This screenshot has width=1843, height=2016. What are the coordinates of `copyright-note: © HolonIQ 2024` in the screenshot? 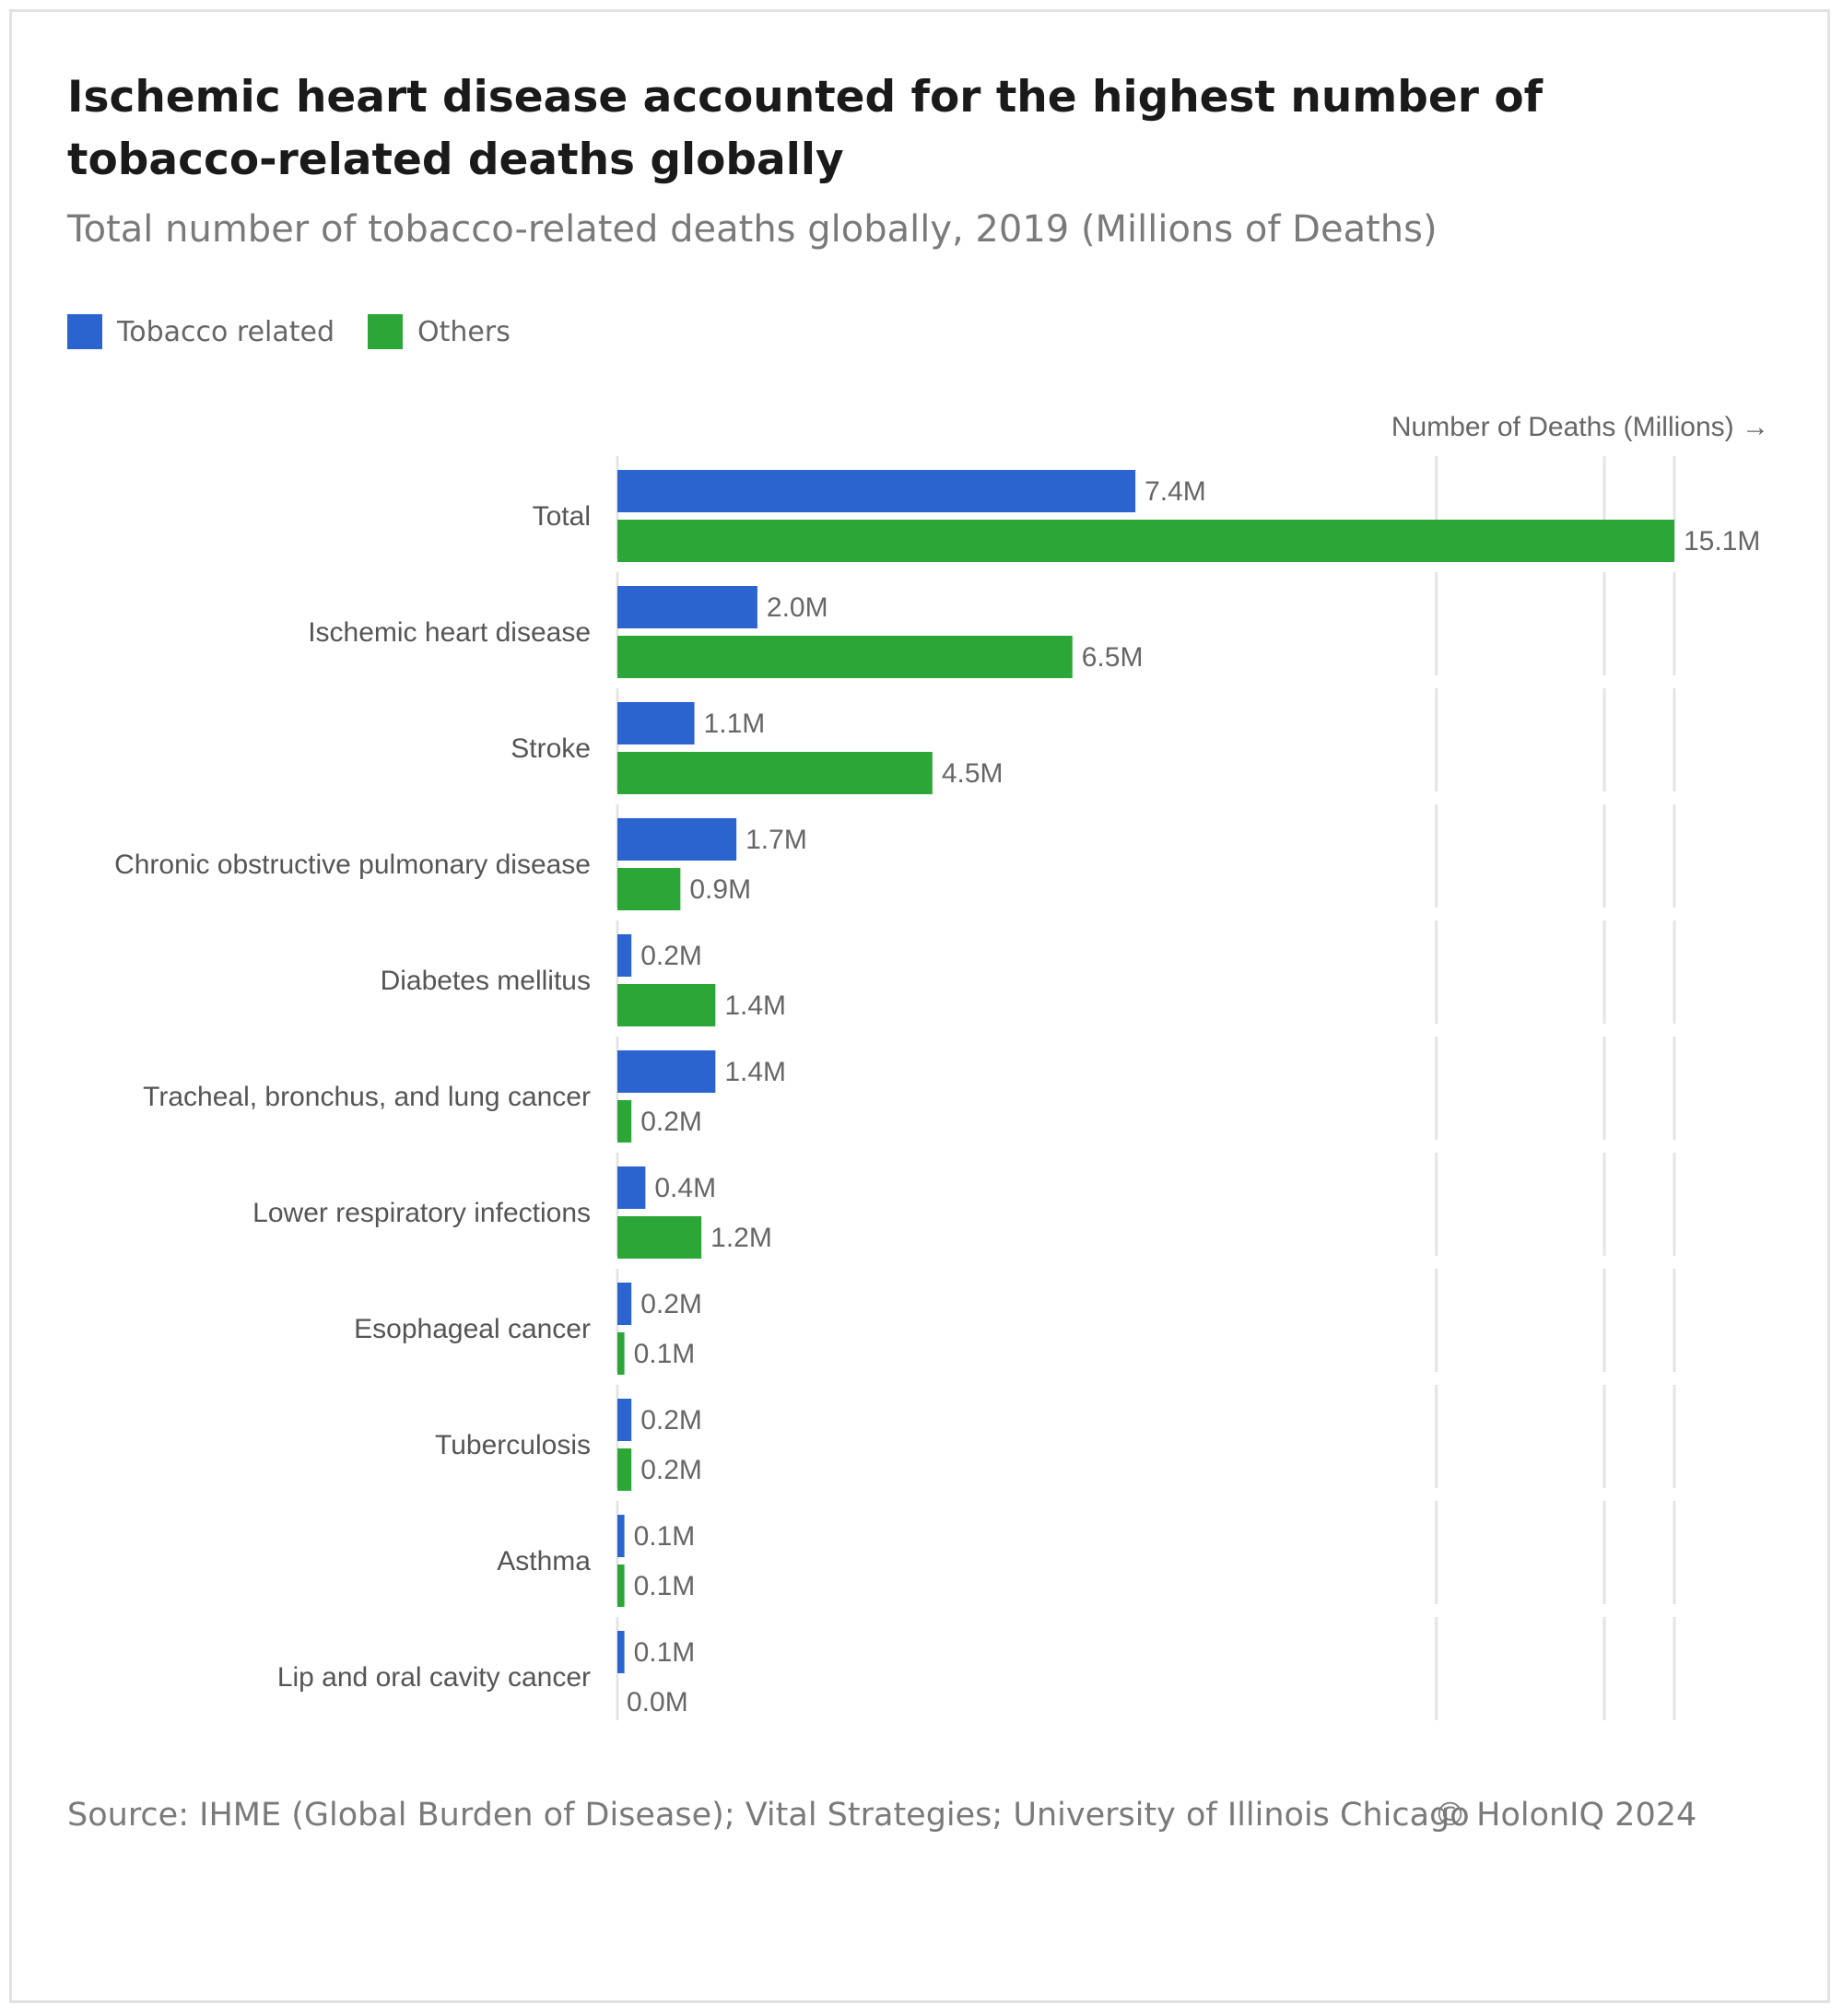 It's located at (1565, 1815).